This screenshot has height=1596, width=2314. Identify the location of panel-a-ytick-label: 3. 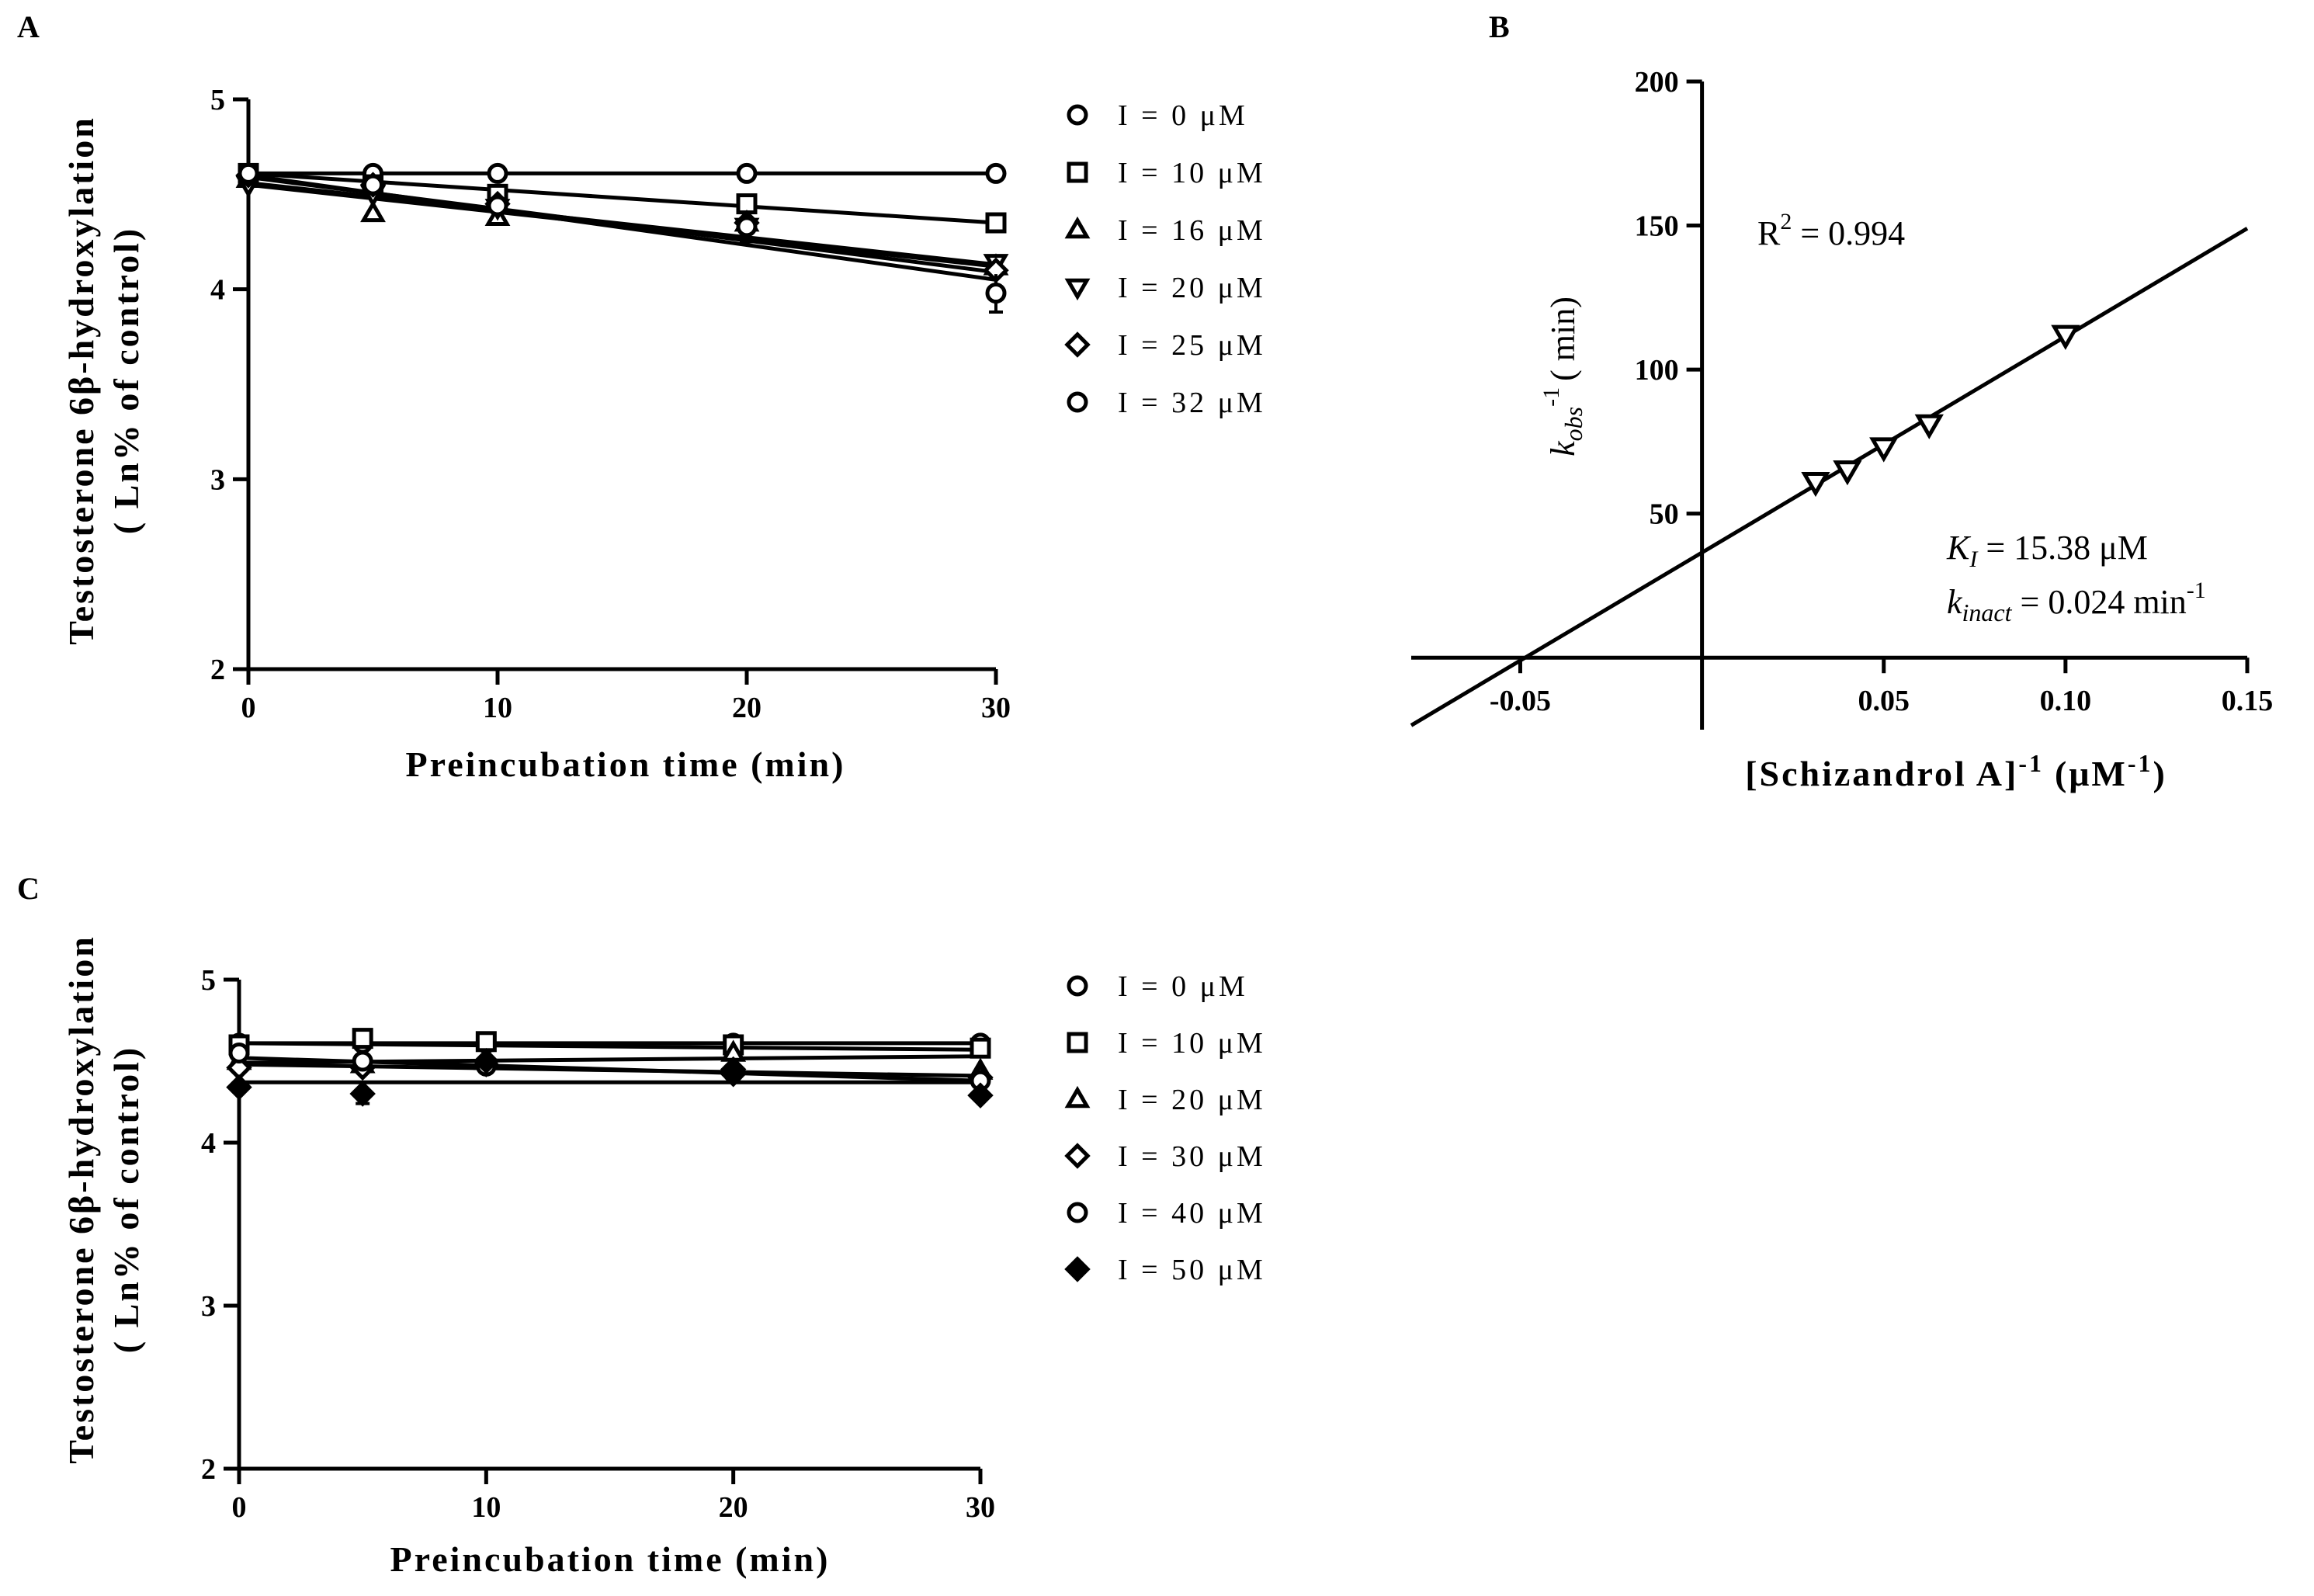
(217, 479).